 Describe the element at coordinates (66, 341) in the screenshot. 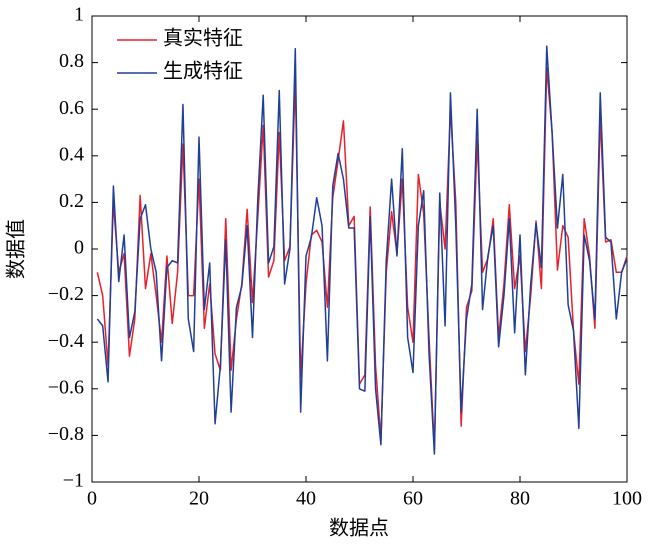

I see `y-tick-label: −0.4` at that location.